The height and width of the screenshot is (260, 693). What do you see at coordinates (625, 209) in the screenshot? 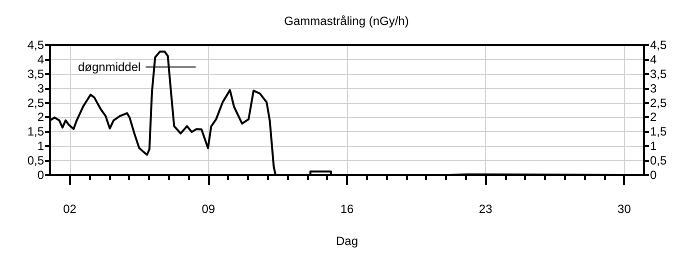
I see `x-tick-label: 30` at bounding box center [625, 209].